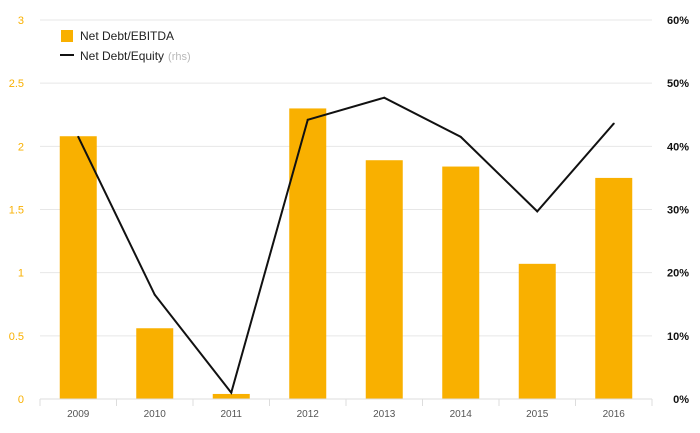  What do you see at coordinates (461, 414) in the screenshot?
I see `x-tick-label: 2014` at bounding box center [461, 414].